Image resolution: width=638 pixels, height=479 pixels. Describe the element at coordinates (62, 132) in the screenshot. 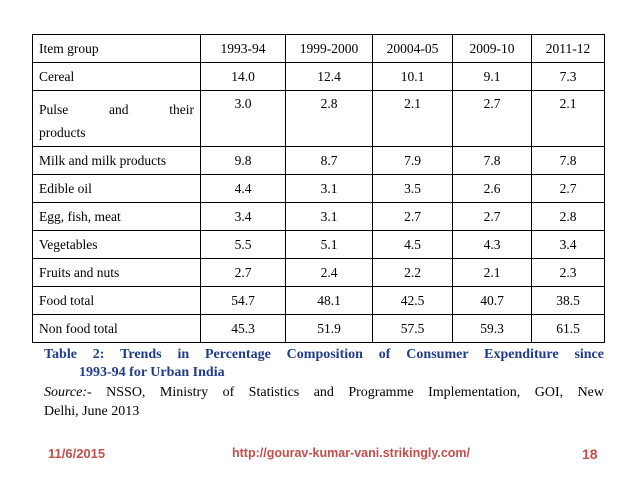

I see `row-label-line2: products` at that location.